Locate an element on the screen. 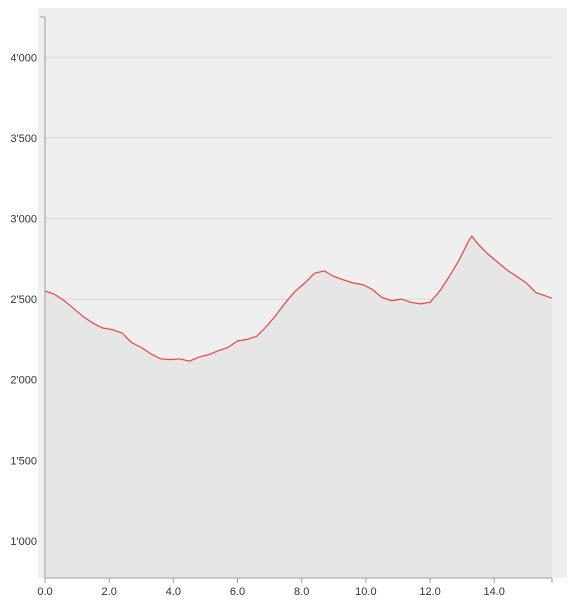 This screenshot has width=573, height=608. x-tick-label: 8.0 is located at coordinates (301, 592).